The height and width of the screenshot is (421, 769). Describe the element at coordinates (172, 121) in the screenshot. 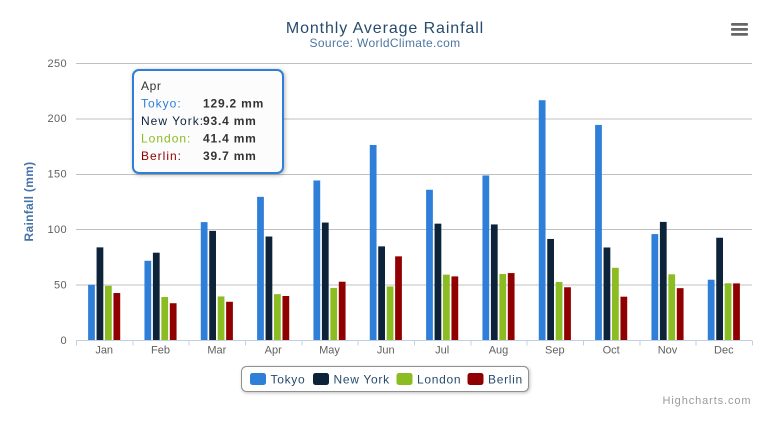

I see `svg-text: New York:` at that location.